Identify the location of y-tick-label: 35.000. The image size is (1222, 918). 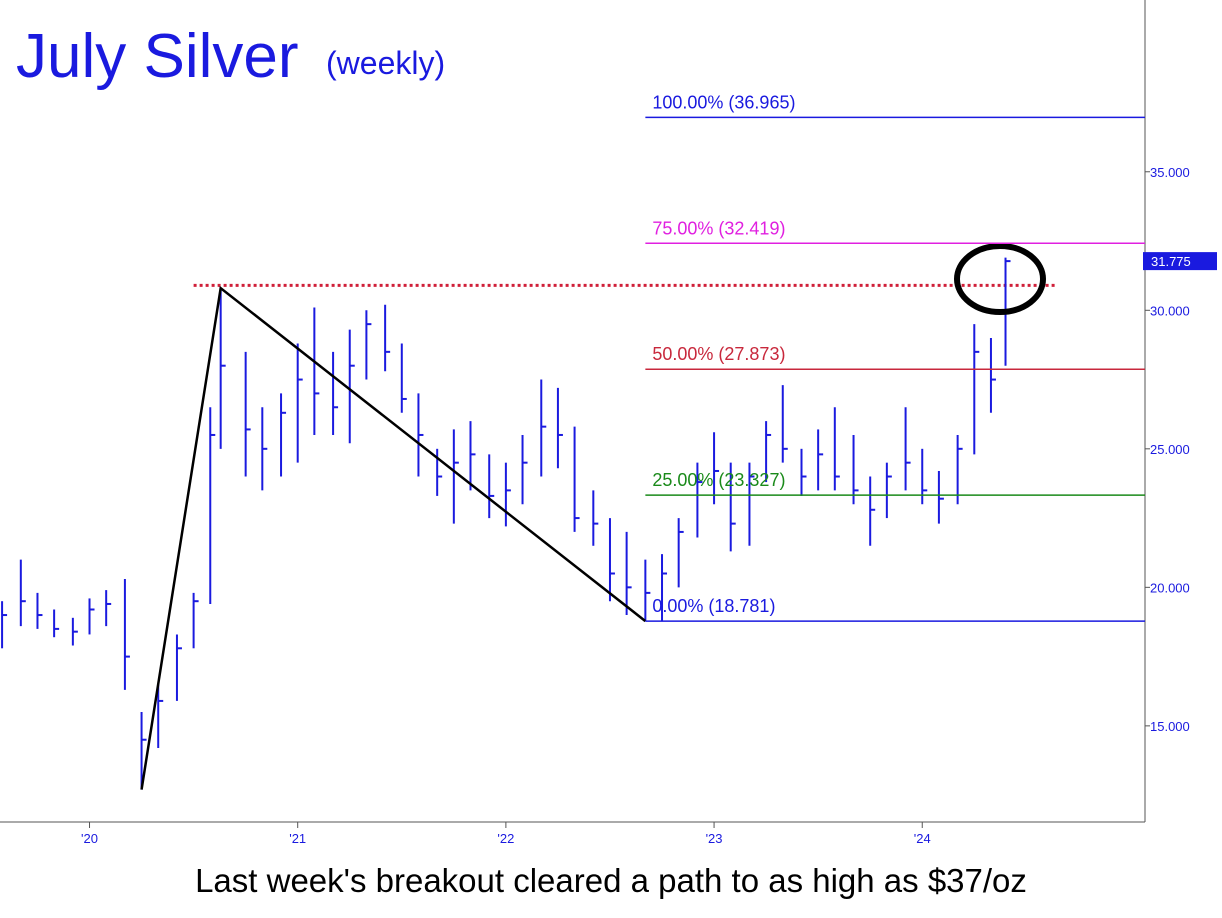
(1170, 172).